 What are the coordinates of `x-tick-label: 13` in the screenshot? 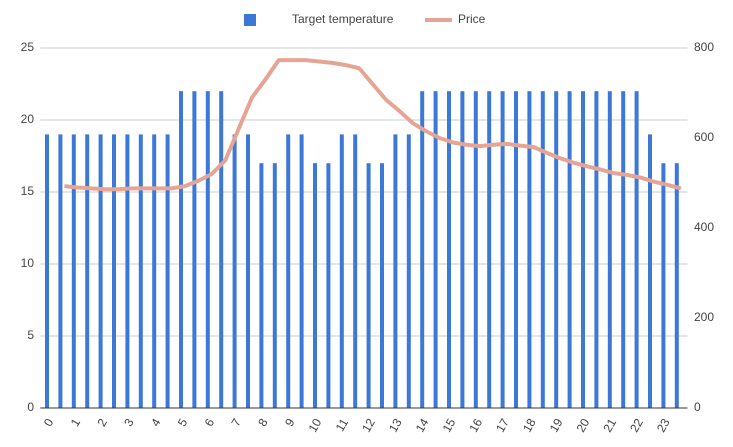 It's located at (395, 425).